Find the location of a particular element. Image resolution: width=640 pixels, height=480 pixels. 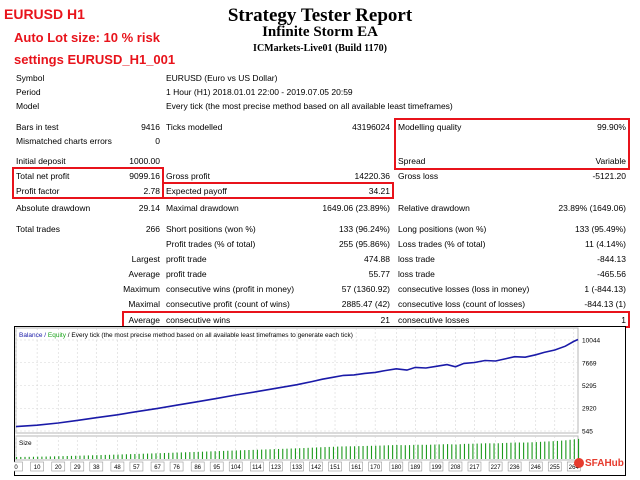

symbol-value: EURUSD (Euro vs US Dollar) is located at coordinates (222, 78).